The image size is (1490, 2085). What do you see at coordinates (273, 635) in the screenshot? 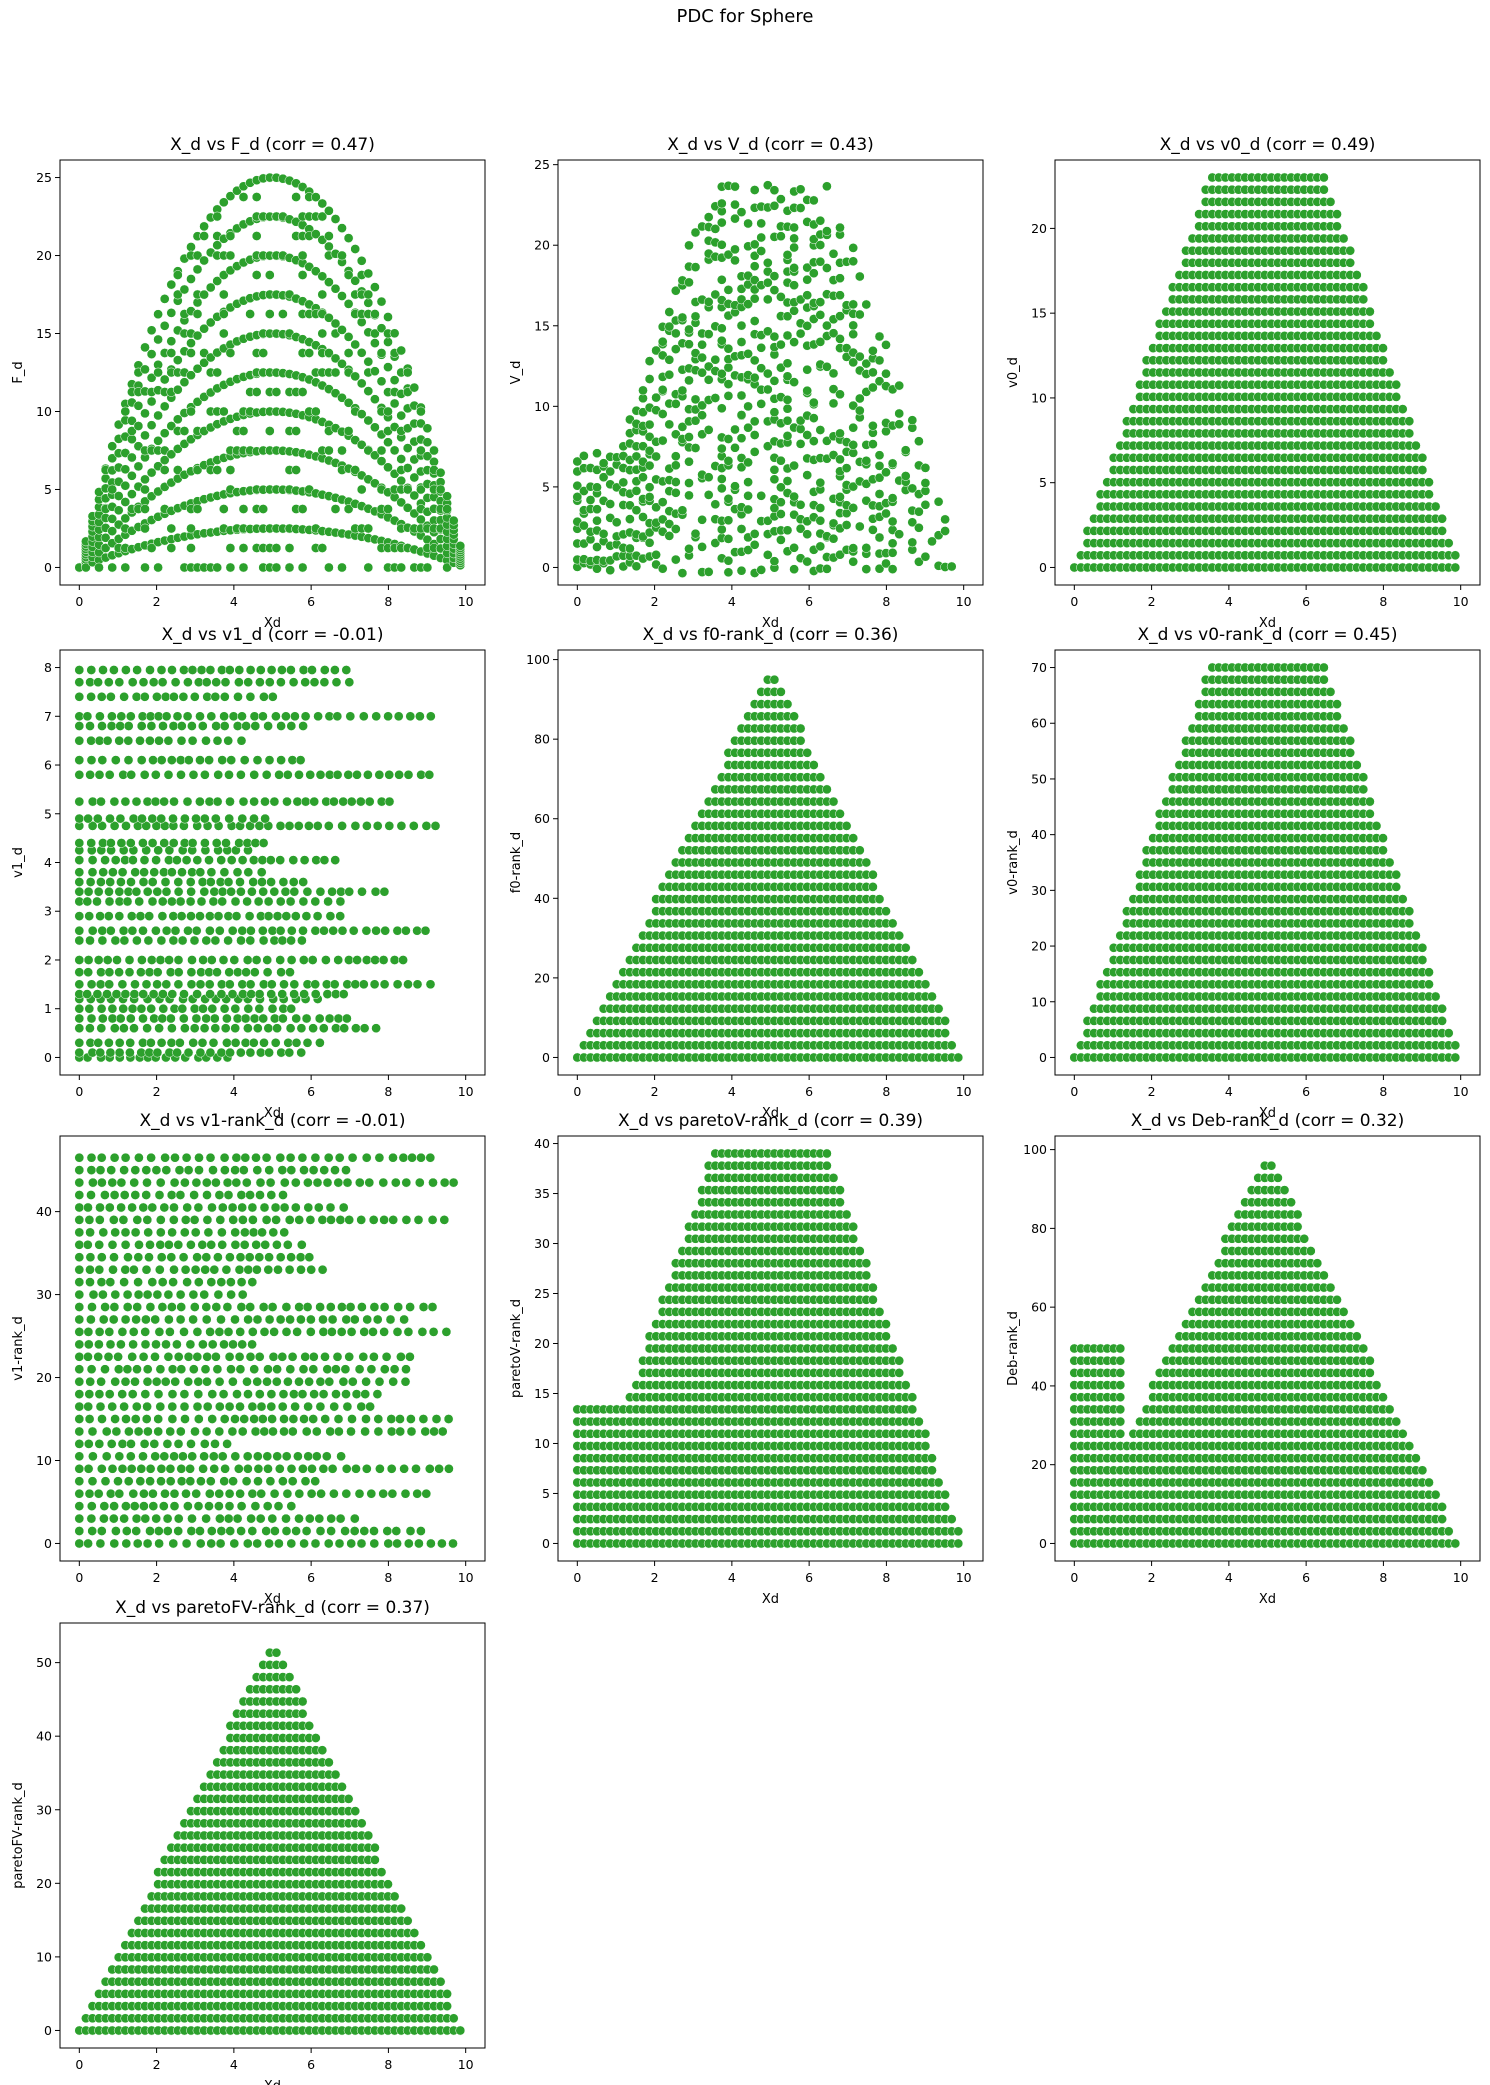
I see `subplot-title: X_d vs v1_d (corr = -0.01)` at bounding box center [273, 635].